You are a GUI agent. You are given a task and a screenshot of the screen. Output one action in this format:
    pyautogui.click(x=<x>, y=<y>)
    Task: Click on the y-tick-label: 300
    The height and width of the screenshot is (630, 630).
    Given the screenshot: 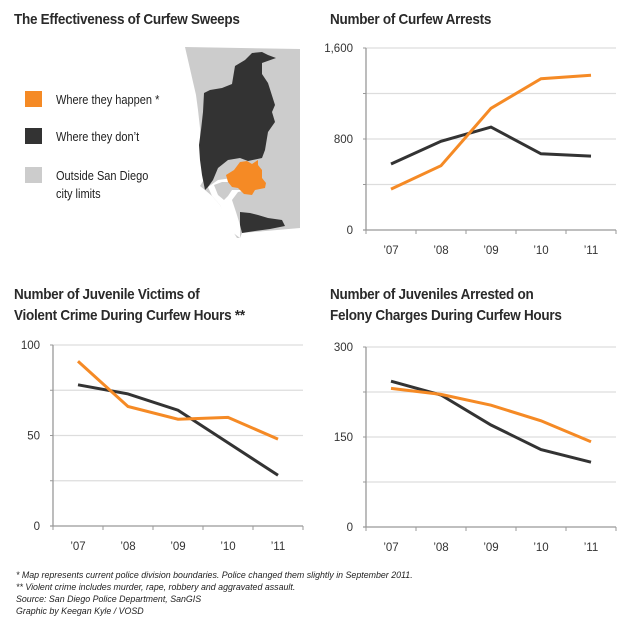 What is the action you would take?
    pyautogui.click(x=343, y=348)
    